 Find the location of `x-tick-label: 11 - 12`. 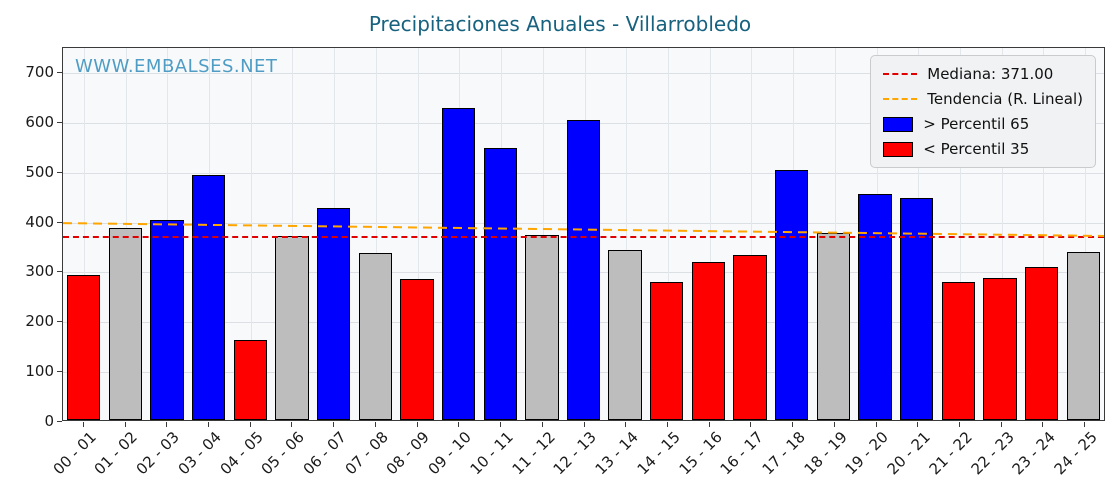

x-tick-label: 11 - 12 is located at coordinates (533, 453).